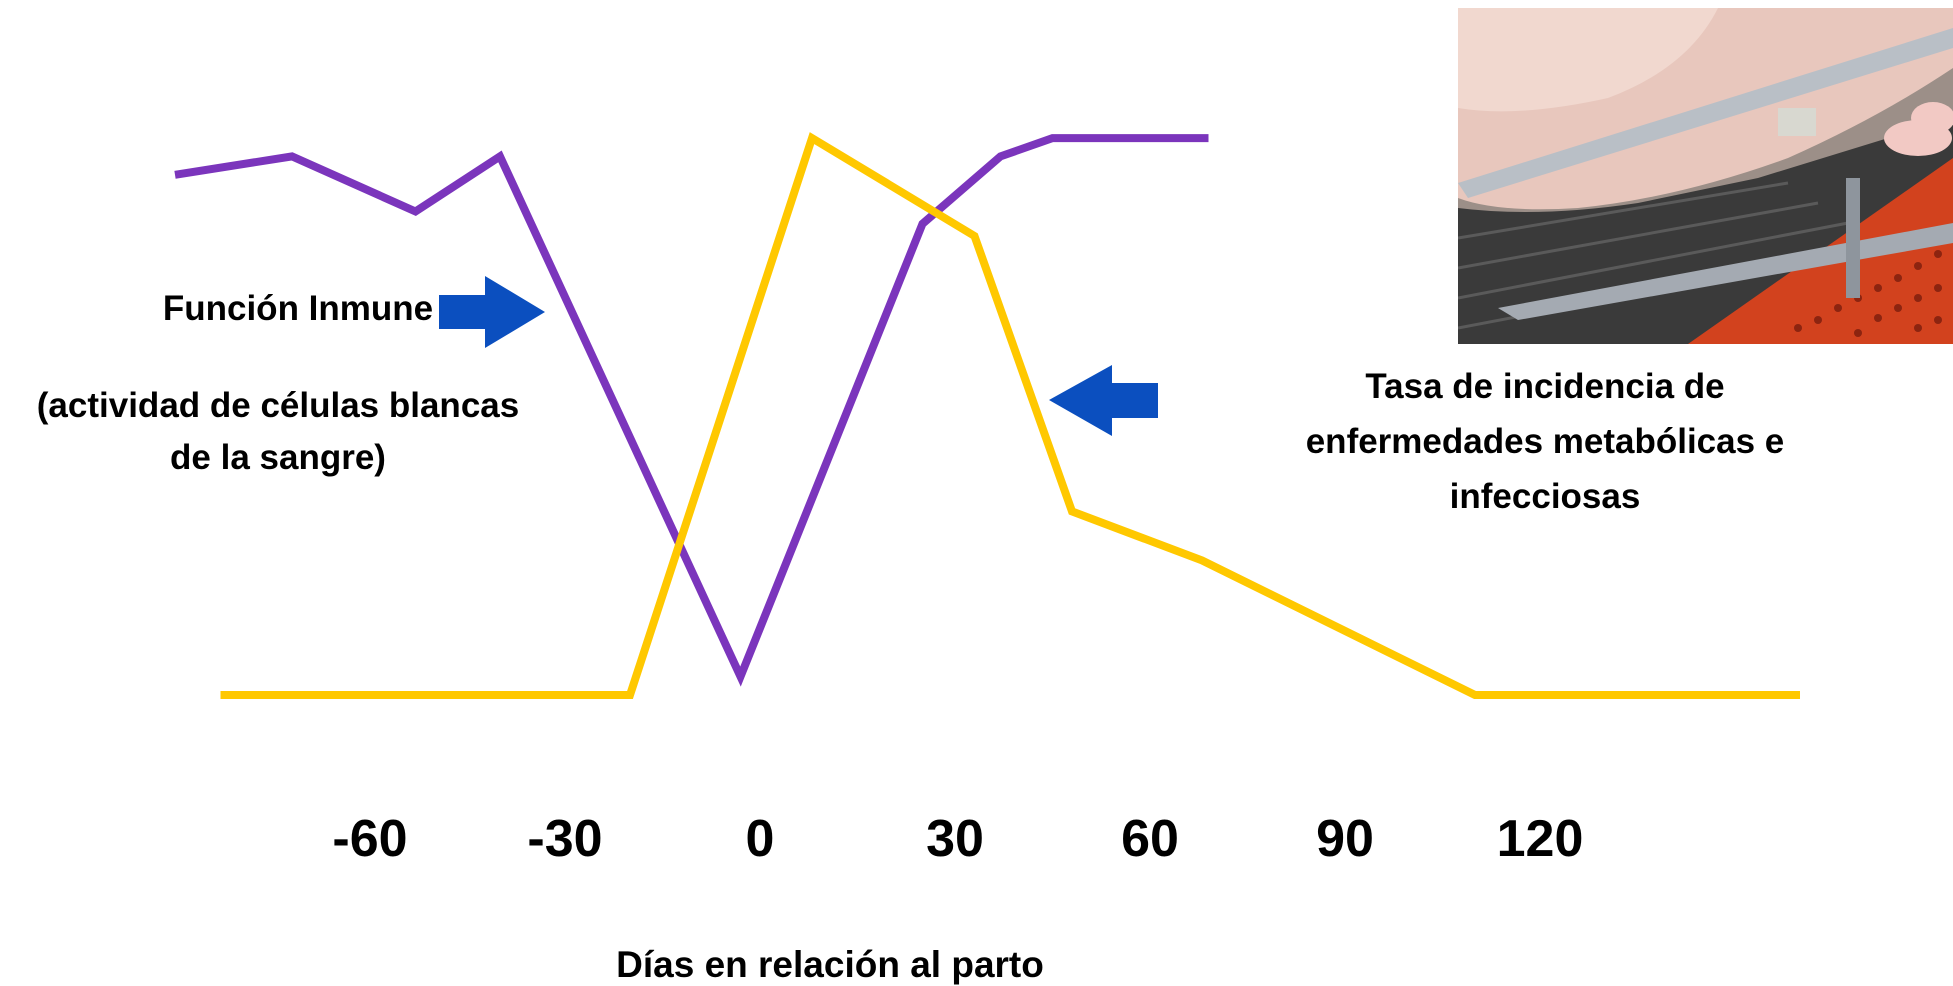  I want to click on x-tick-label: 120, so click(1540, 839).